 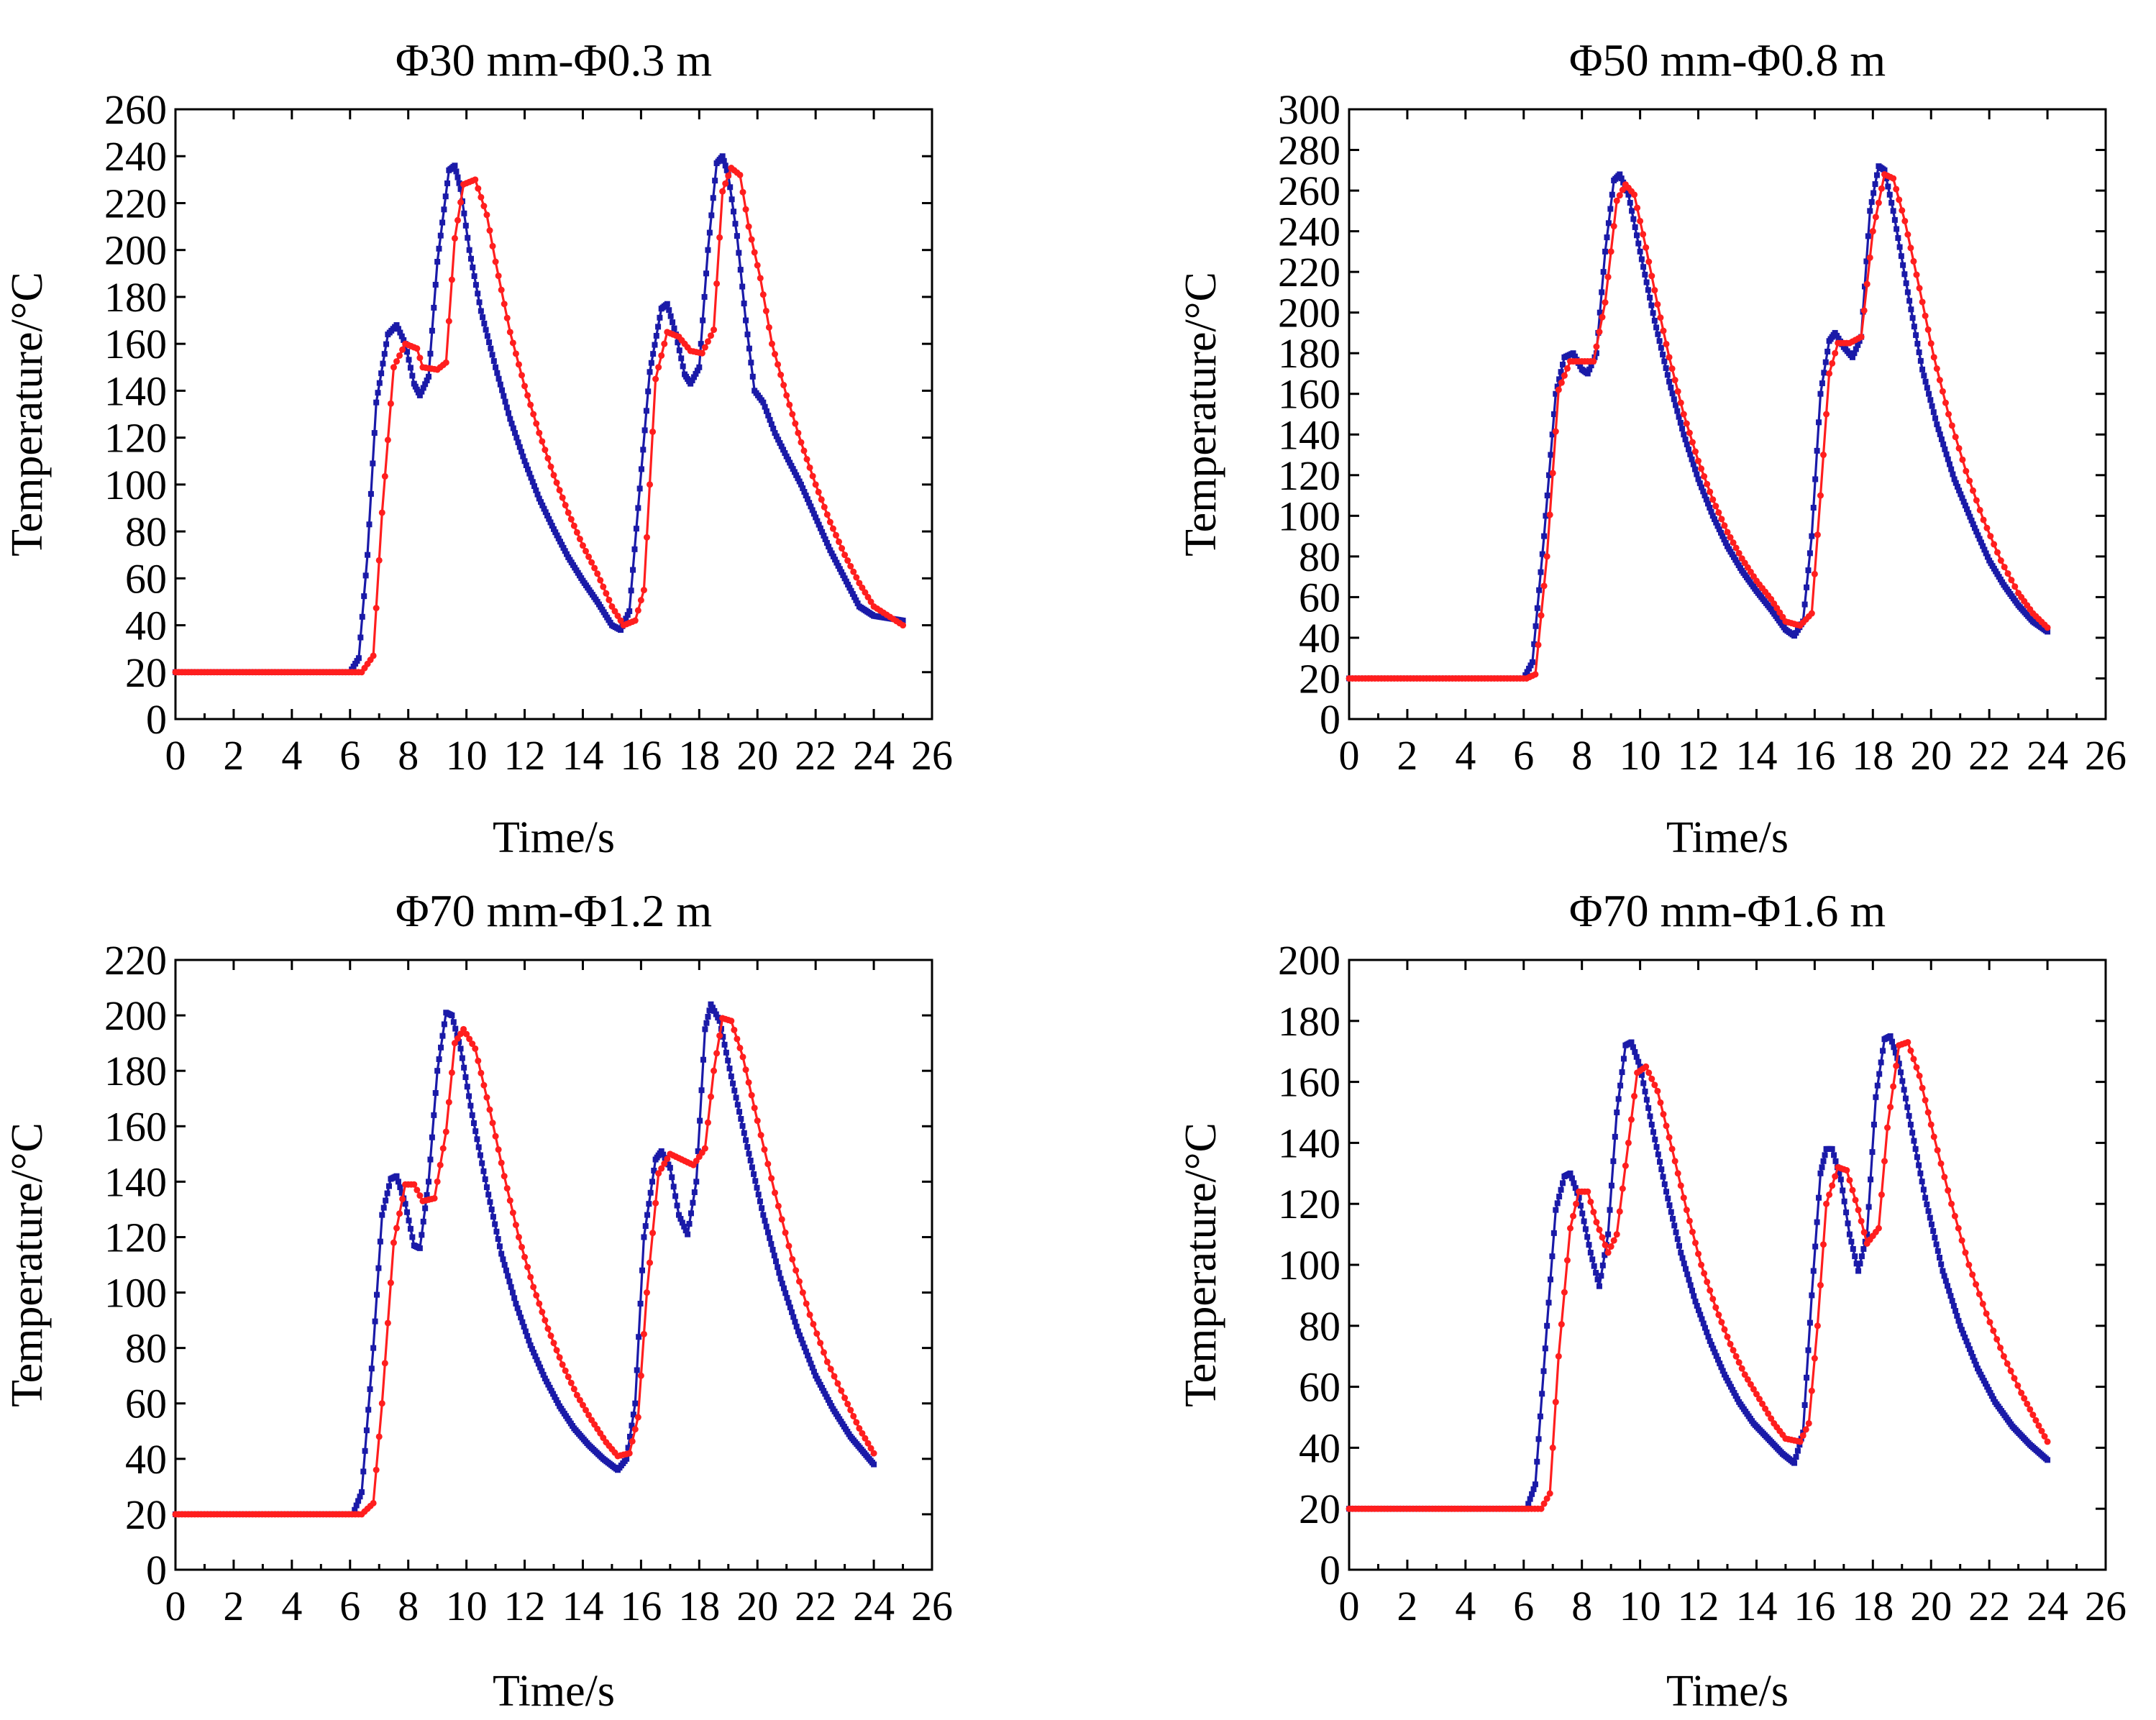 What do you see at coordinates (1309, 960) in the screenshot?
I see `y-tick-label: 200` at bounding box center [1309, 960].